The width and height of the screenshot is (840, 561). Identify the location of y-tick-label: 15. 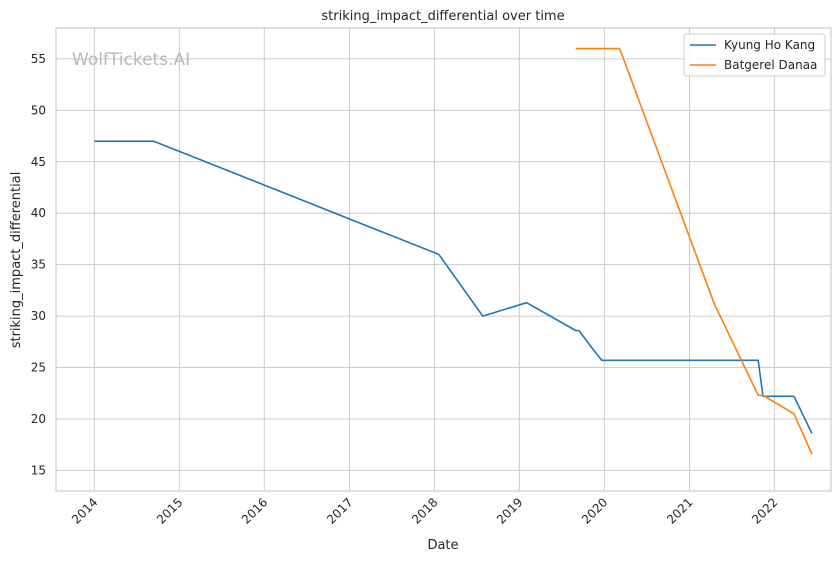
(38, 470).